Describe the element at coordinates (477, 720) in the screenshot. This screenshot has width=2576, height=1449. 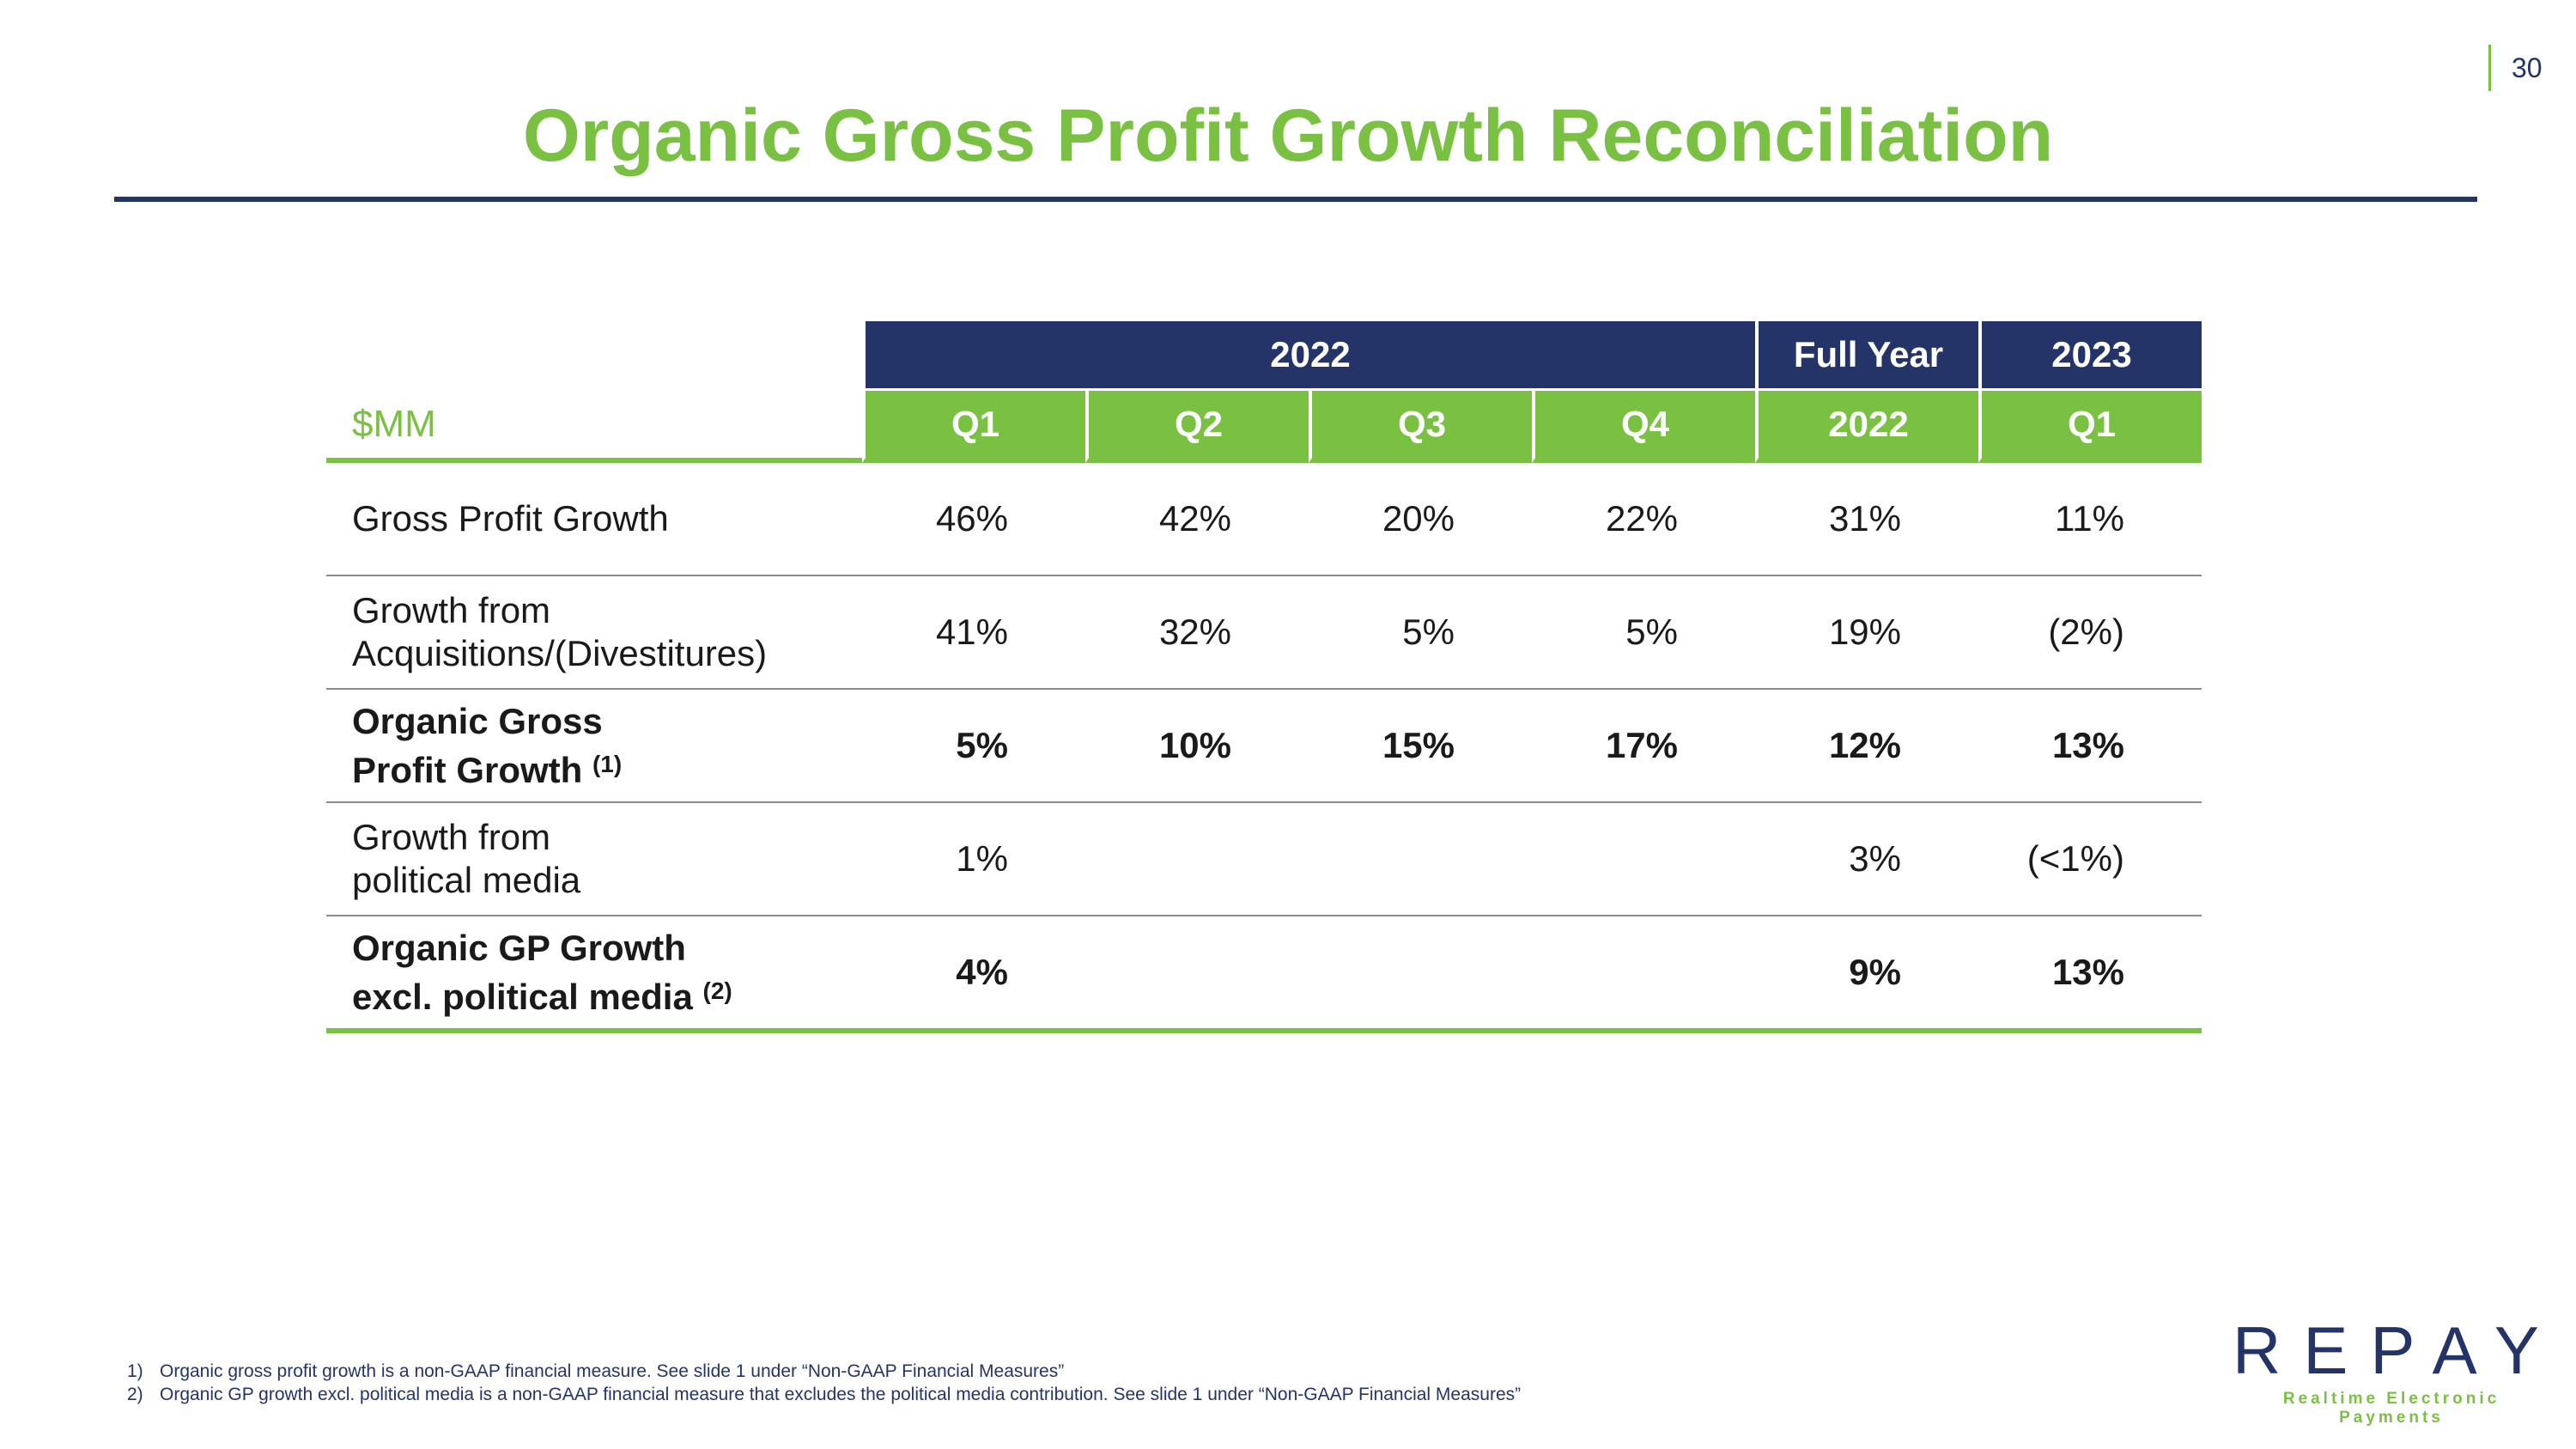
I see `row-label-line: Organic Gross` at that location.